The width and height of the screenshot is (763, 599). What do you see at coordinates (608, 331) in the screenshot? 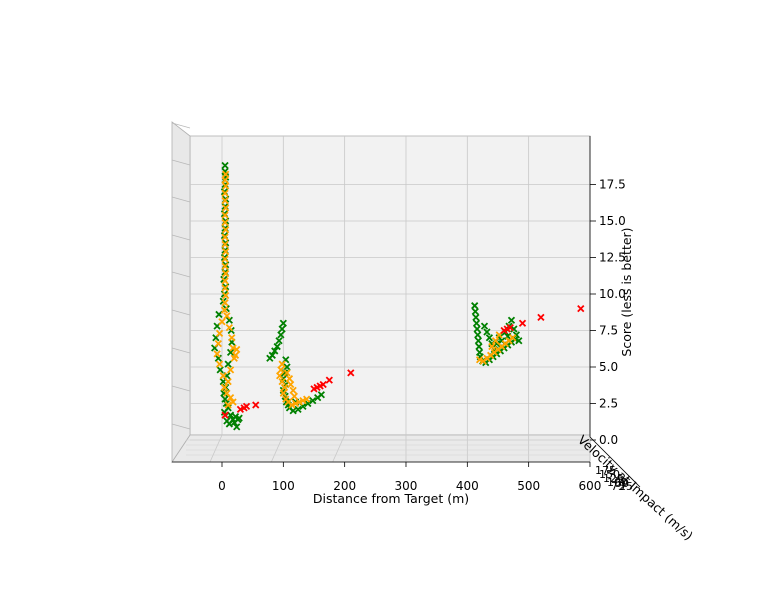
I see `z-tick-label: 7.5` at bounding box center [608, 331].